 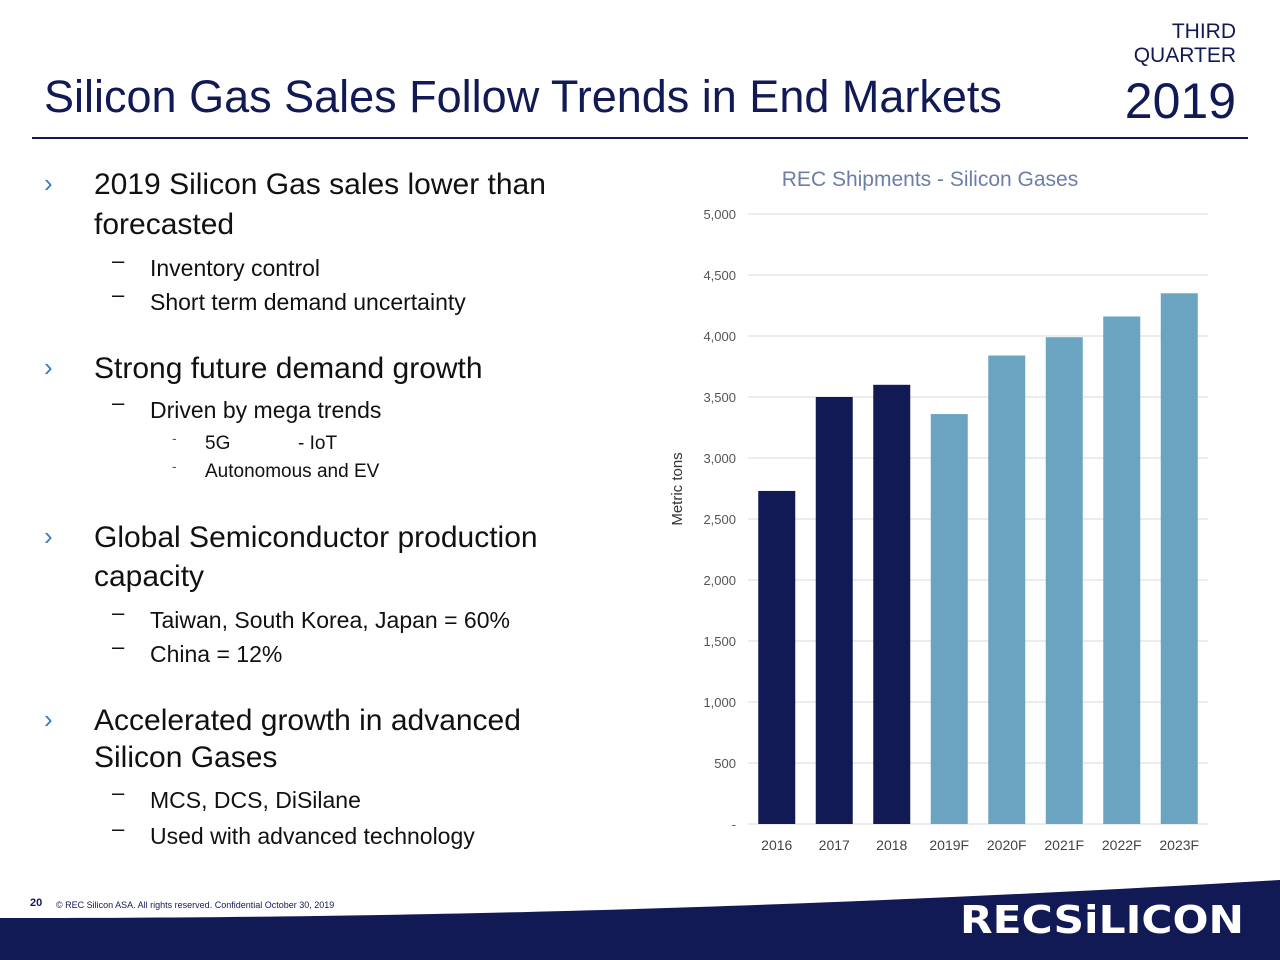 What do you see at coordinates (930, 179) in the screenshot?
I see `chart-title: REC Shipments - Silicon Gases` at bounding box center [930, 179].